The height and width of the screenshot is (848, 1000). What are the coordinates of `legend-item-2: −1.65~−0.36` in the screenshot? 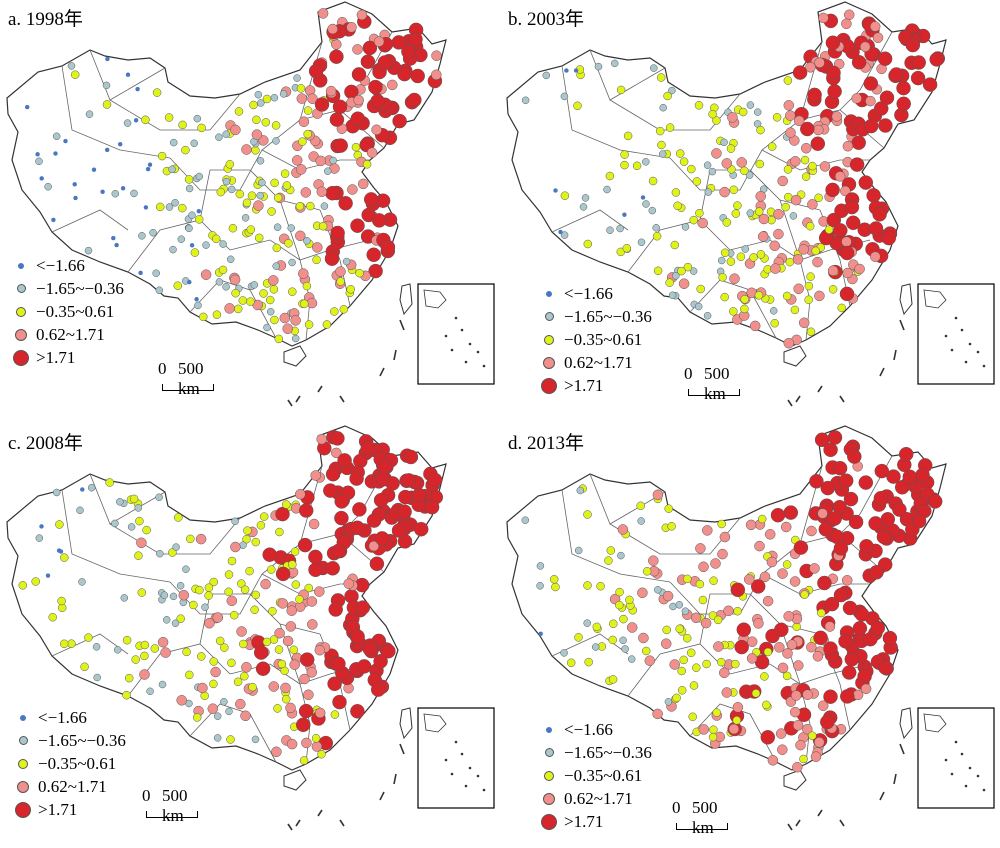 It's located at (69, 740).